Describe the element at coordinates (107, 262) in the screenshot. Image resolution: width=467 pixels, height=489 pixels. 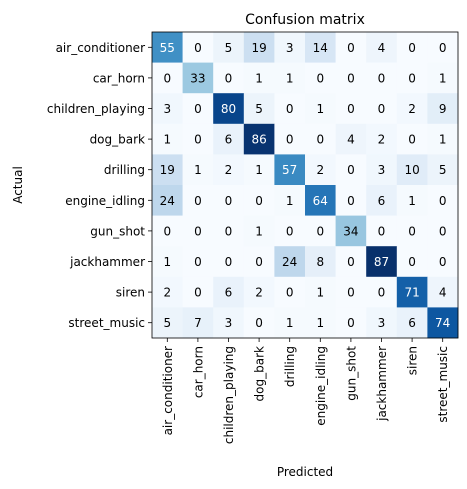
I see `y-tick-label: jackhammer` at that location.